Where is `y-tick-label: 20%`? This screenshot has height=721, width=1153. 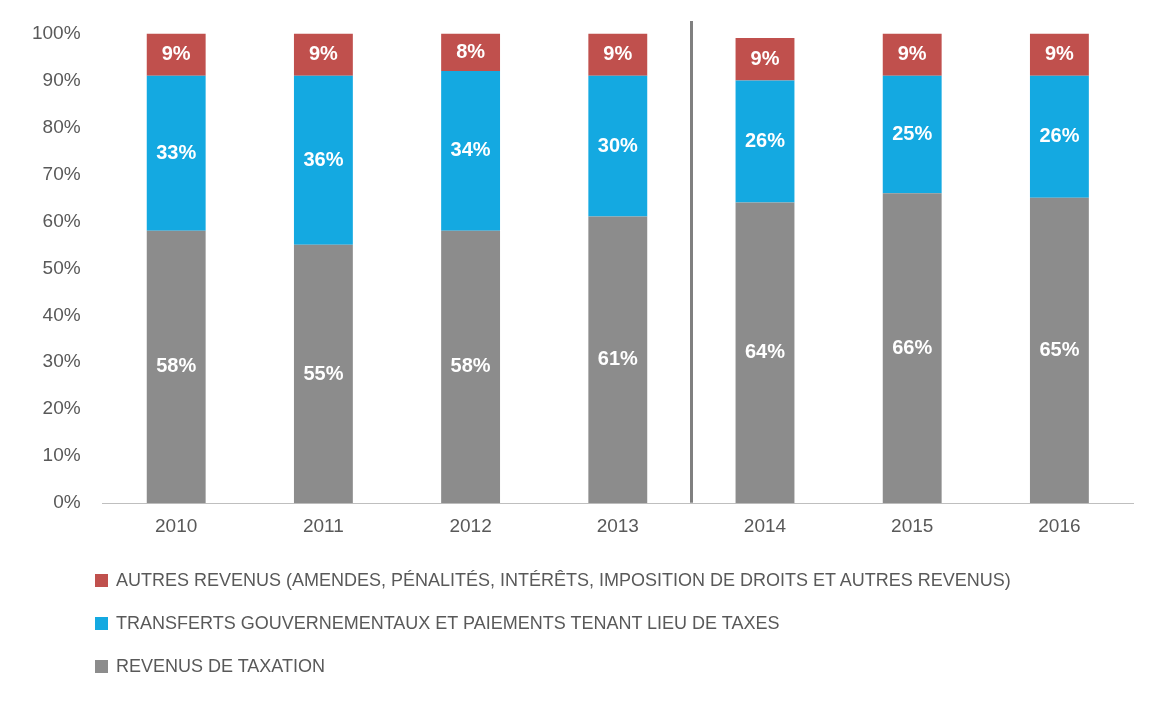 y-tick-label: 20% is located at coordinates (61, 408).